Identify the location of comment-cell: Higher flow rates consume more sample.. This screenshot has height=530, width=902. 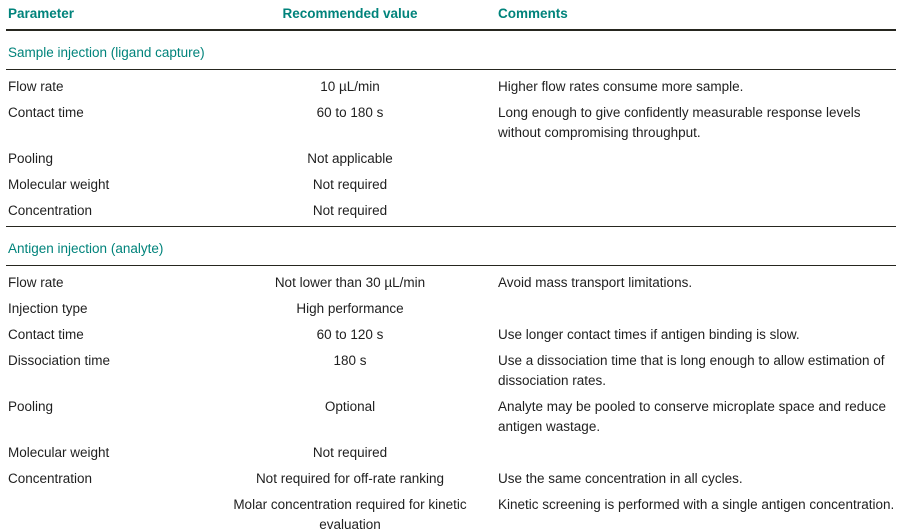
(621, 86).